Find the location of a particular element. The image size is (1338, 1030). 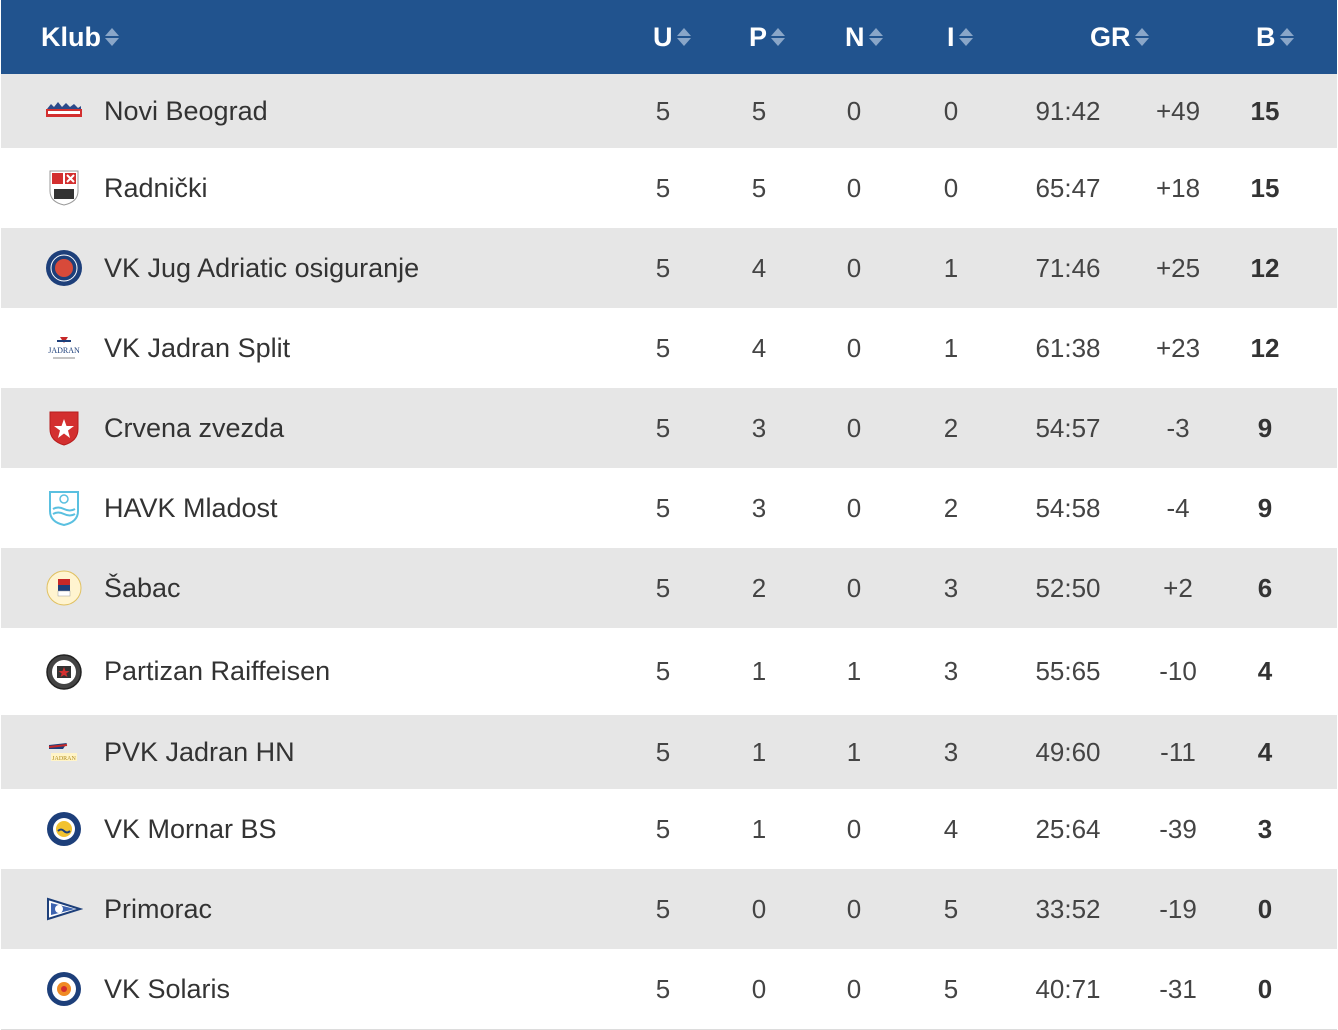

won-cell: 4 is located at coordinates (759, 267).